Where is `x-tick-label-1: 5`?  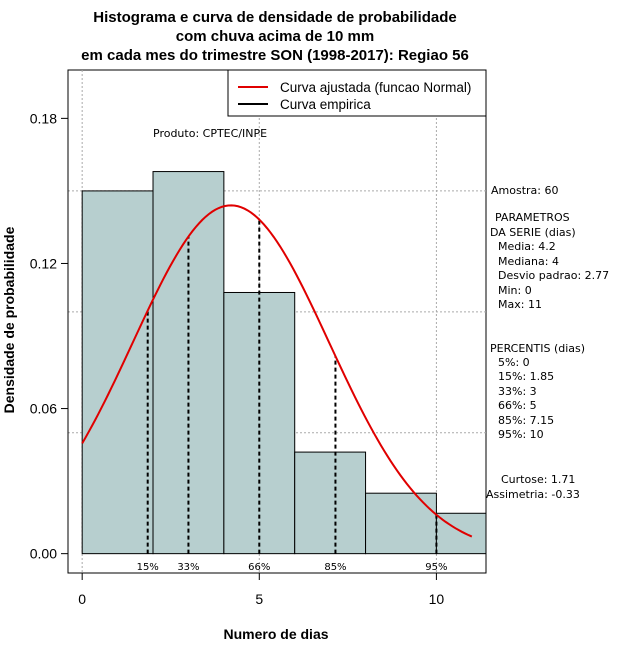
x-tick-label-1: 5 is located at coordinates (259, 599).